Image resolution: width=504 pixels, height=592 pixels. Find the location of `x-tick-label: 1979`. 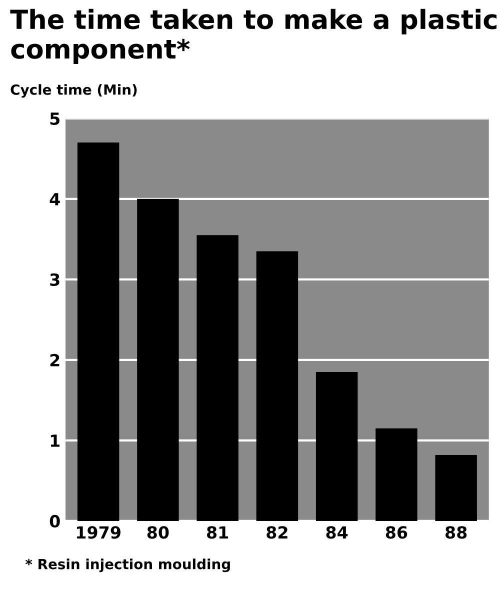

x-tick-label: 1979 is located at coordinates (98, 532).